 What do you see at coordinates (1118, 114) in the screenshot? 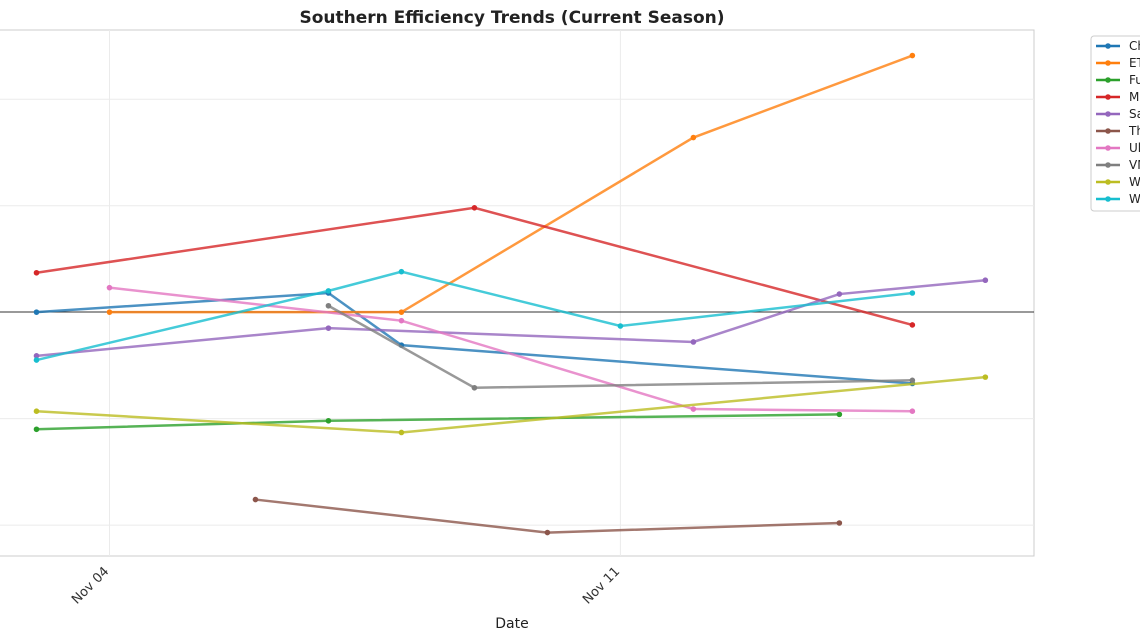
I see `legend-item: Sa` at bounding box center [1118, 114].